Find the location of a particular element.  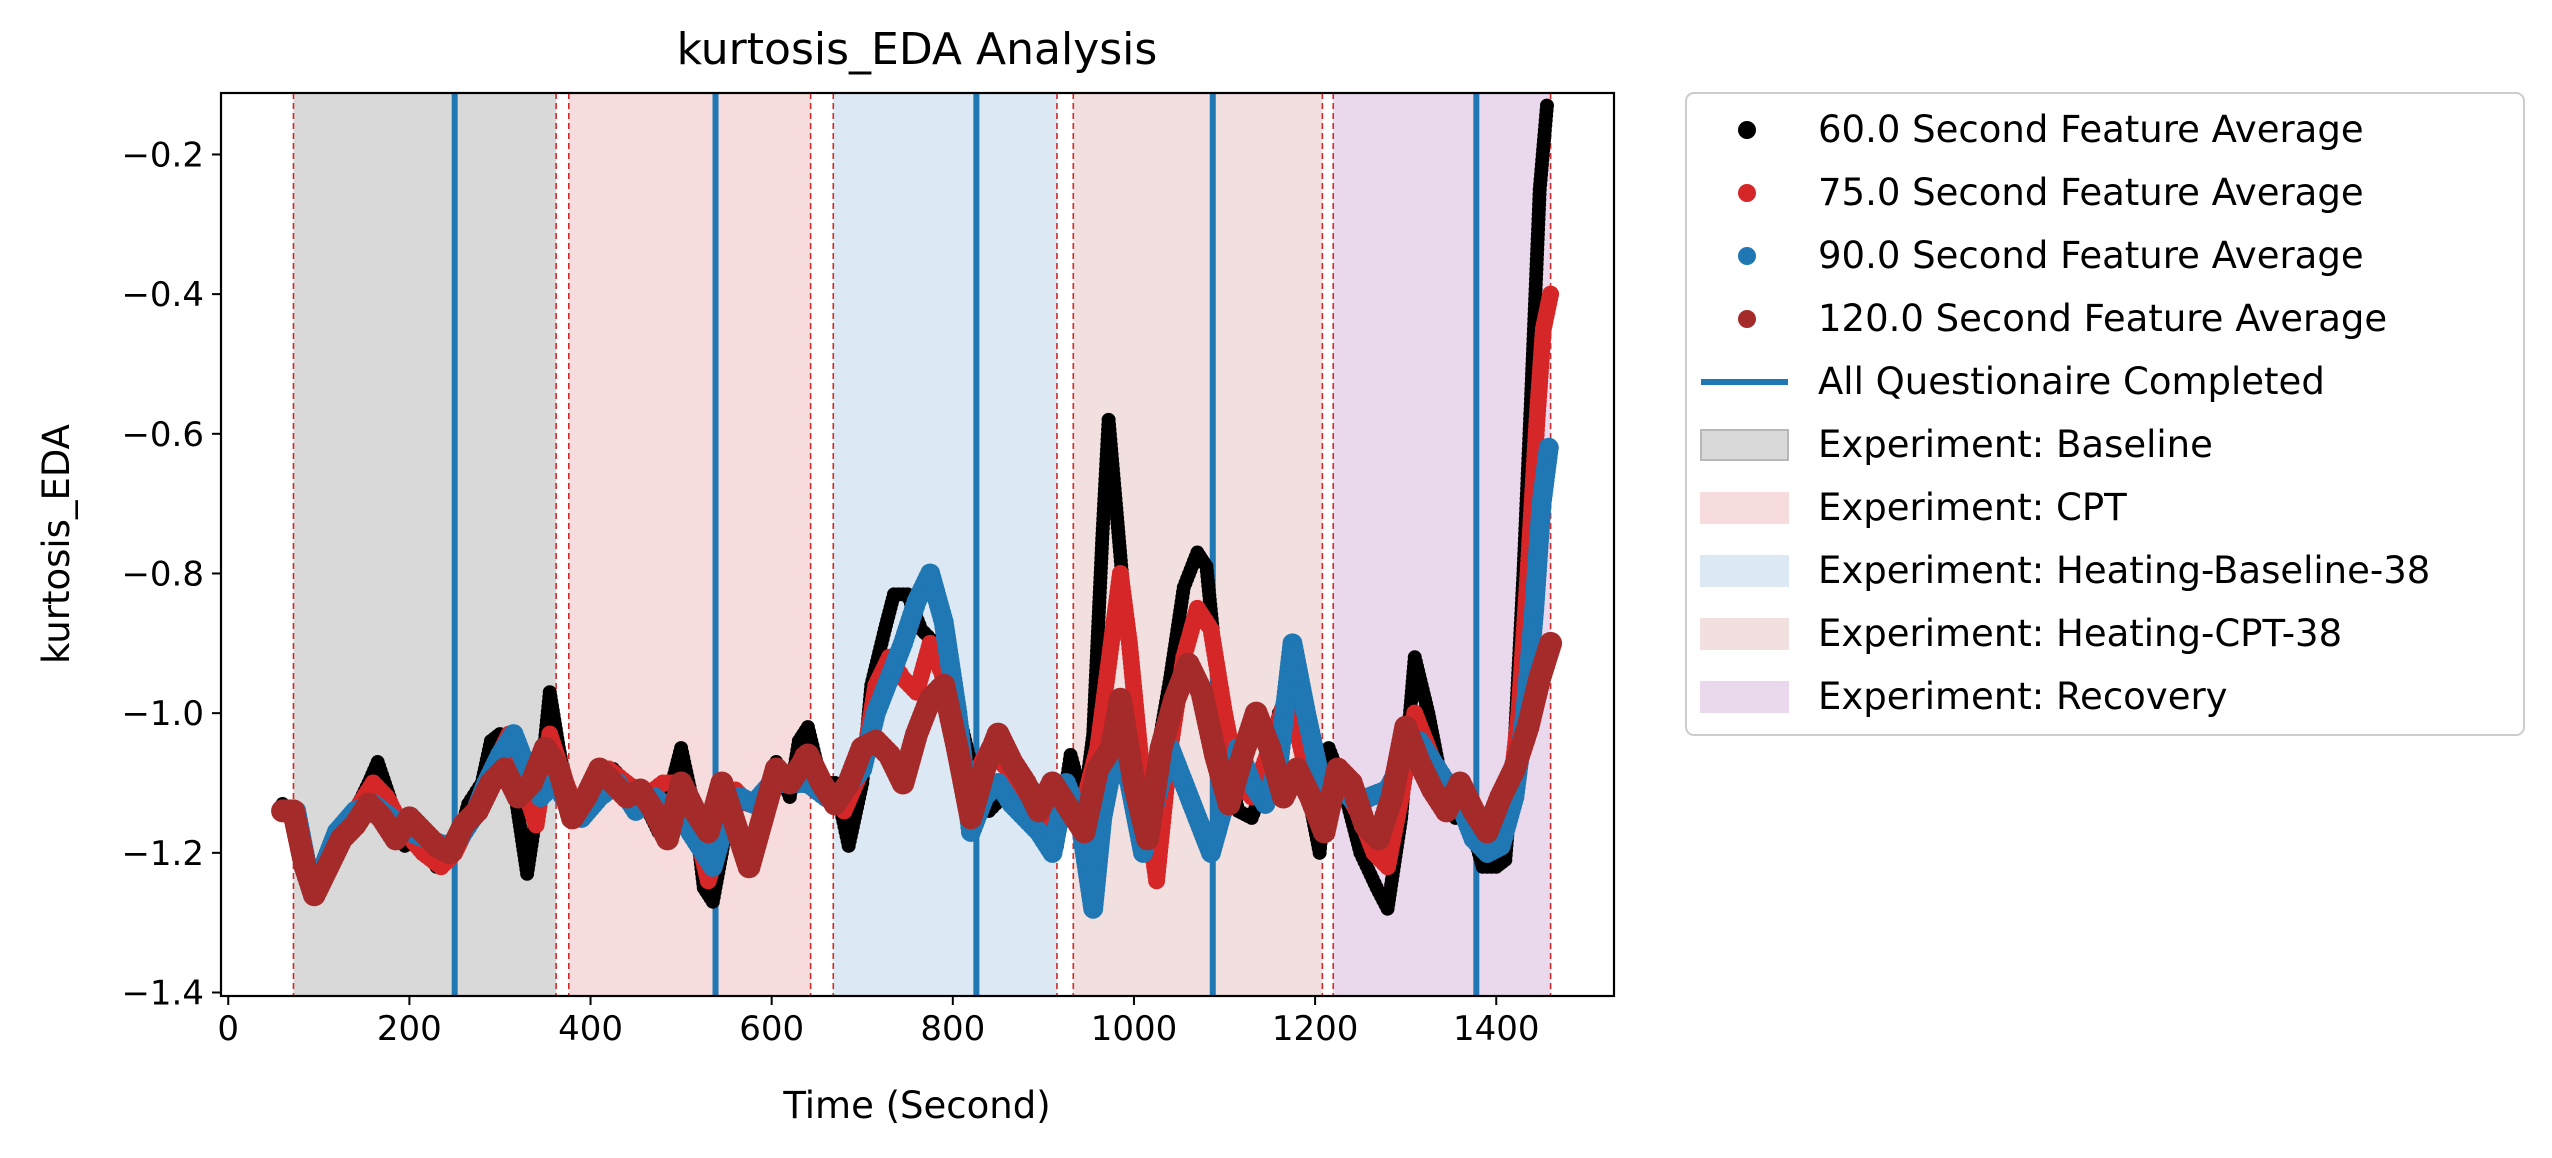

y-tick-label: −1.0 is located at coordinates (162, 714).